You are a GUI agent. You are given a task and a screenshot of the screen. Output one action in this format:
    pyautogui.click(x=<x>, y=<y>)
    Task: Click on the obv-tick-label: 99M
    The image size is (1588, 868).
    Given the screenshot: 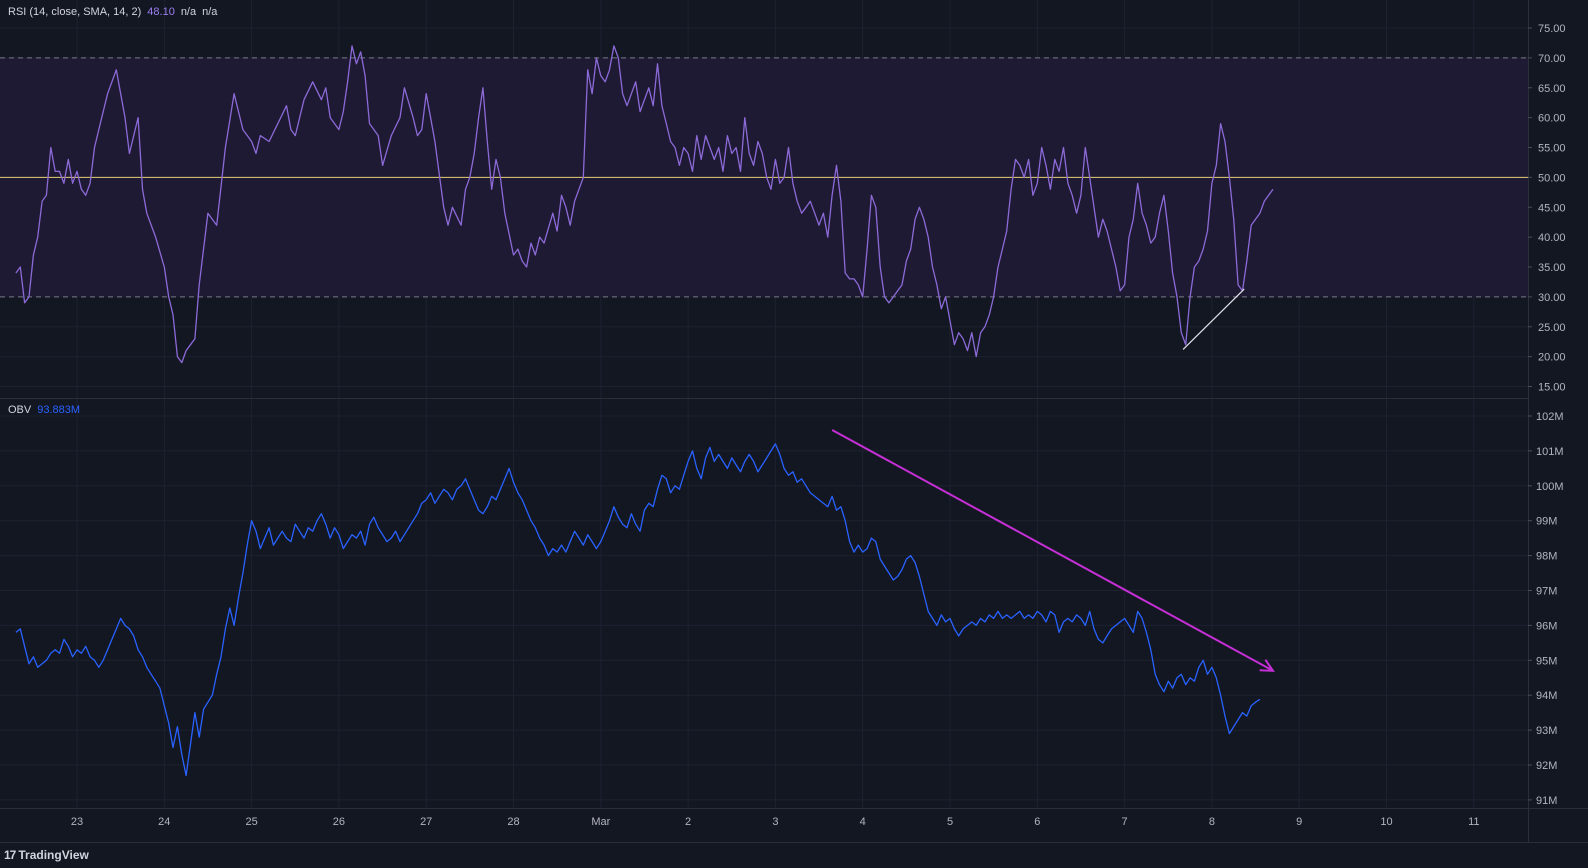 What is the action you would take?
    pyautogui.click(x=1546, y=522)
    